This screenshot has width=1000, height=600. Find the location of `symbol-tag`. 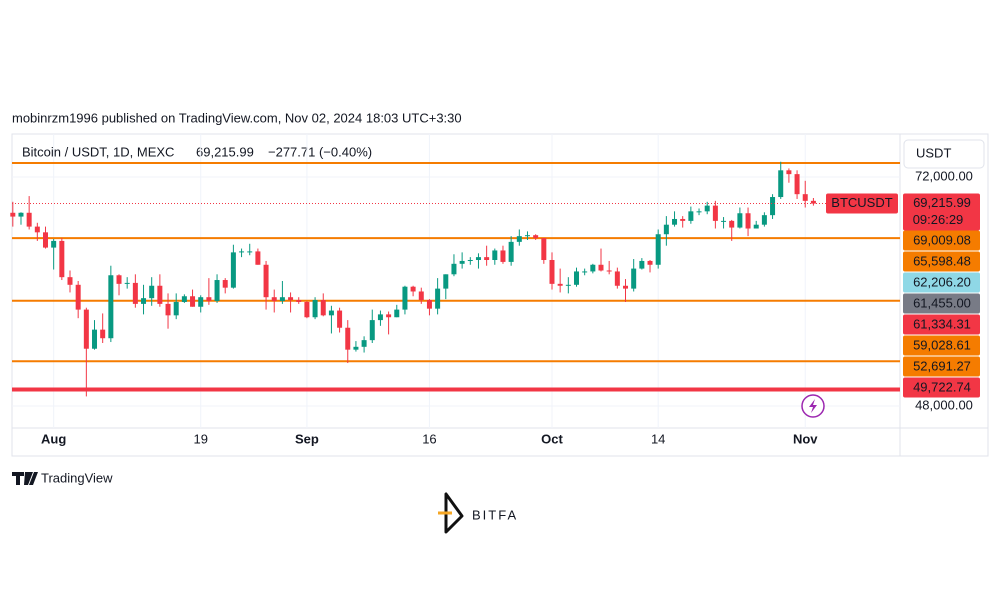

symbol-tag is located at coordinates (862, 203).